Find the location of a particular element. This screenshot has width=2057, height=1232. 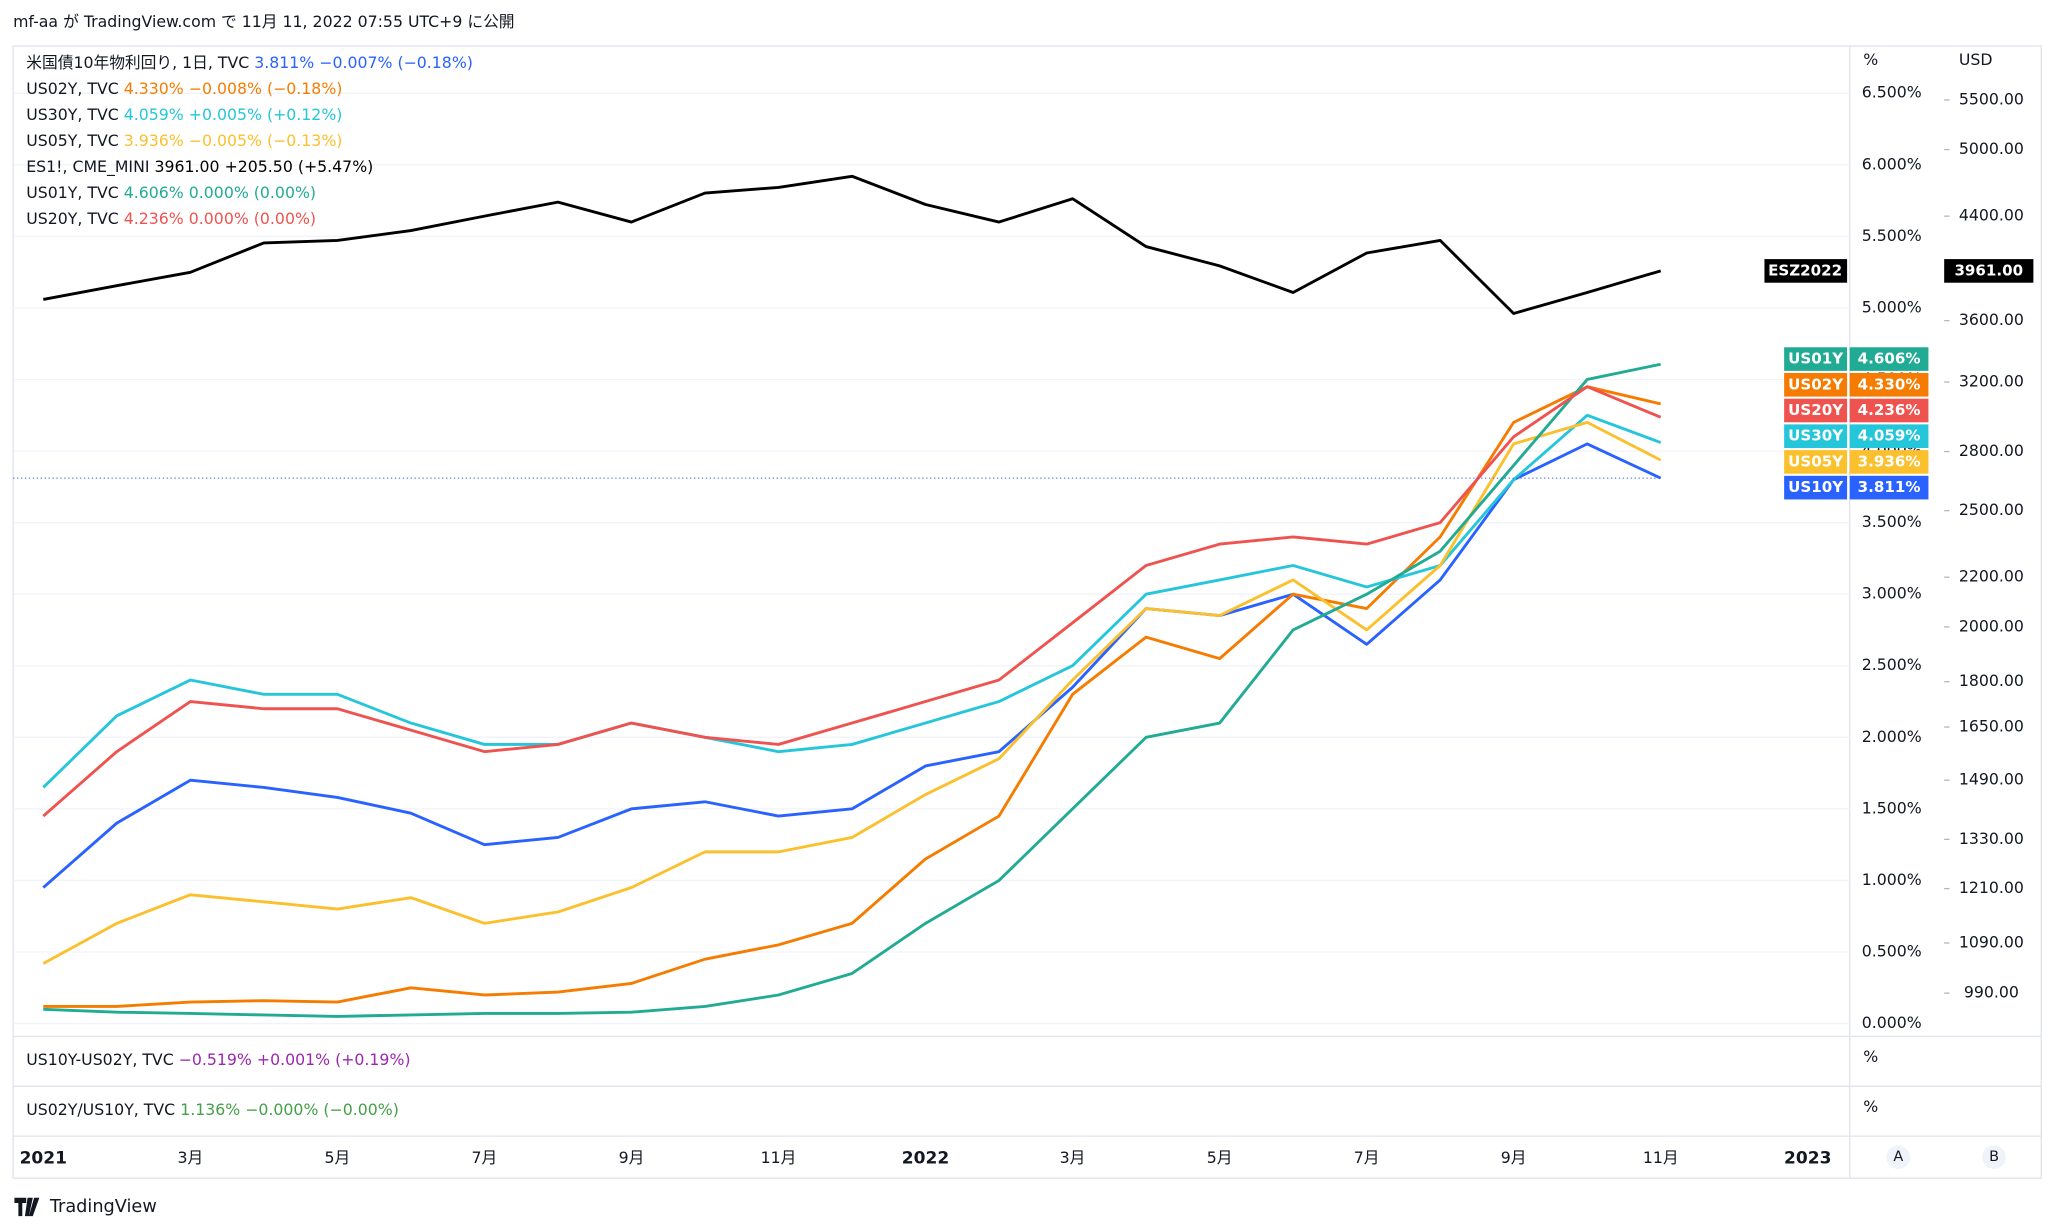

y-tick-label: 0.500% is located at coordinates (1892, 951).